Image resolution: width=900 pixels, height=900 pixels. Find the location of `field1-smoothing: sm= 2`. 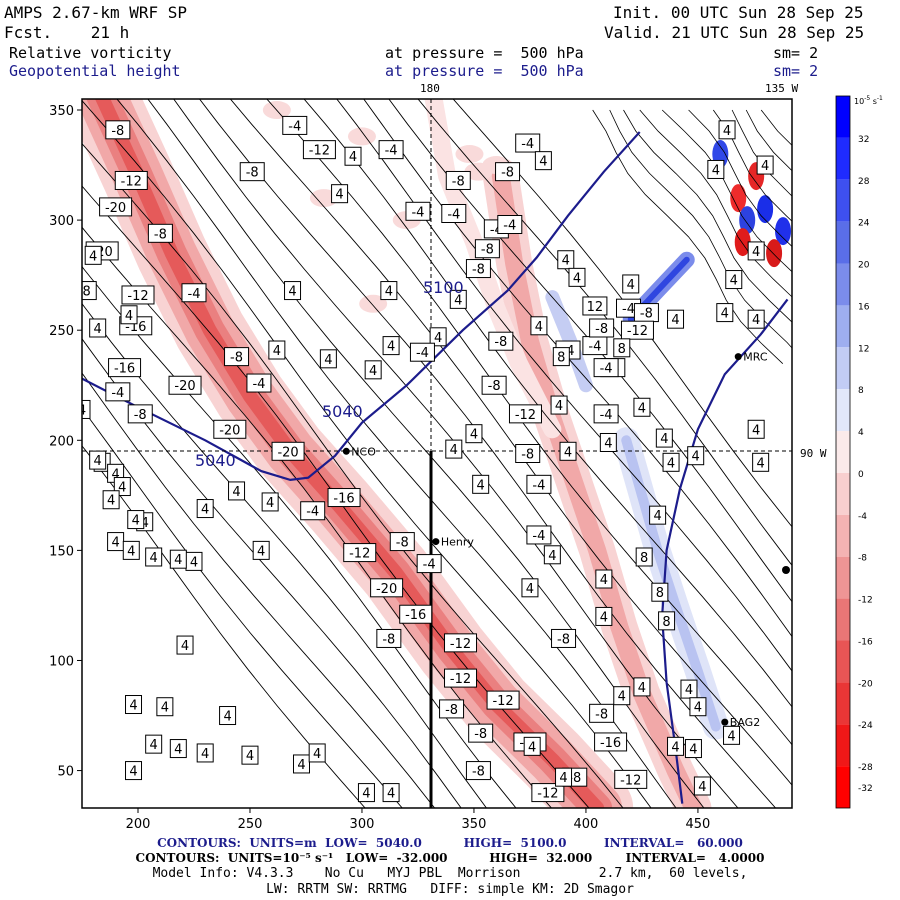

field1-smoothing: sm= 2 is located at coordinates (796, 53).